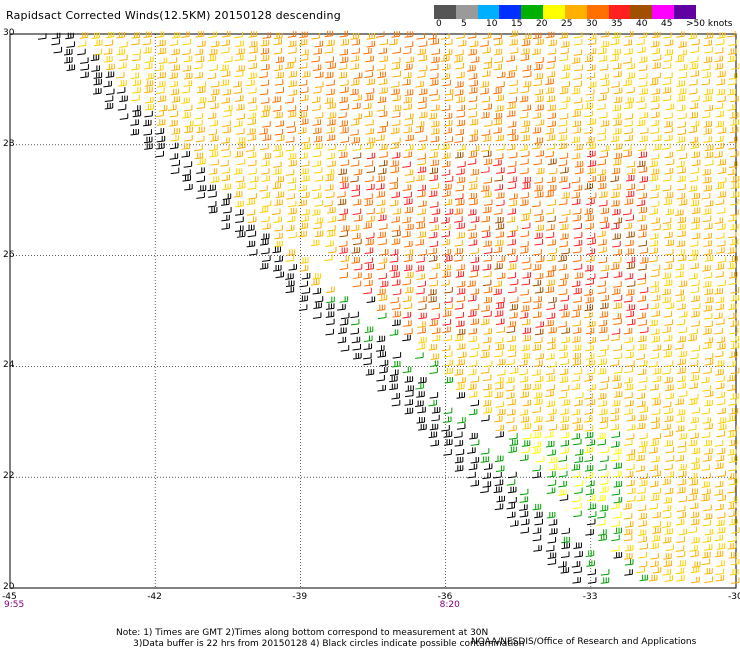 This screenshot has height=650, width=740. Describe the element at coordinates (554, 12) in the screenshot. I see `colorbar-swatch` at that location.